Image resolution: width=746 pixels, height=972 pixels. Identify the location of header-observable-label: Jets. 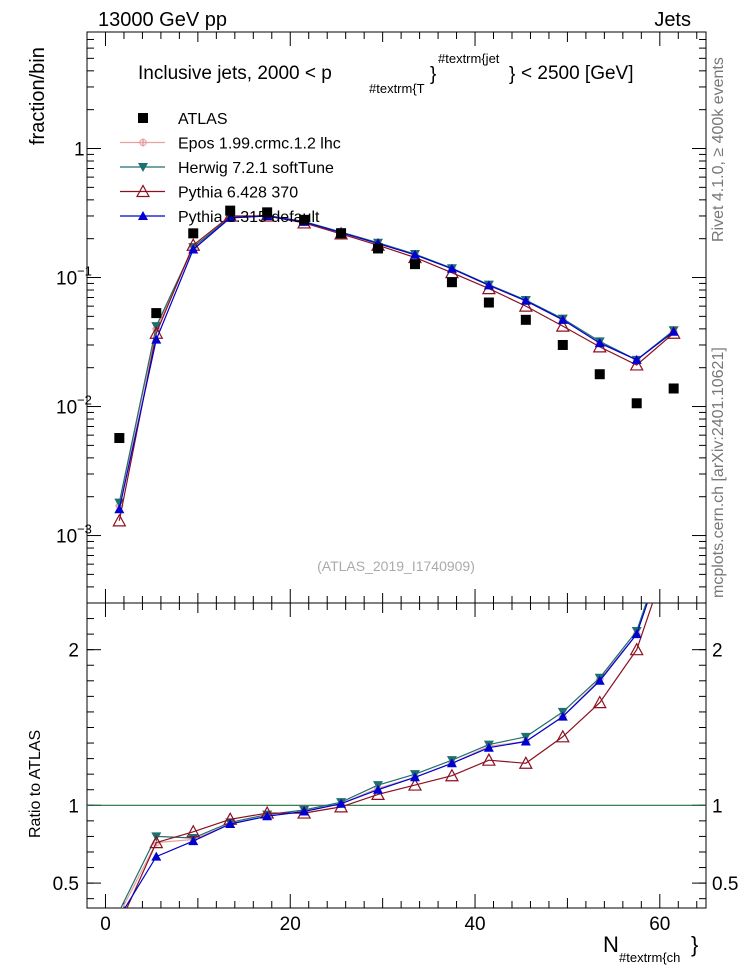
(672, 20).